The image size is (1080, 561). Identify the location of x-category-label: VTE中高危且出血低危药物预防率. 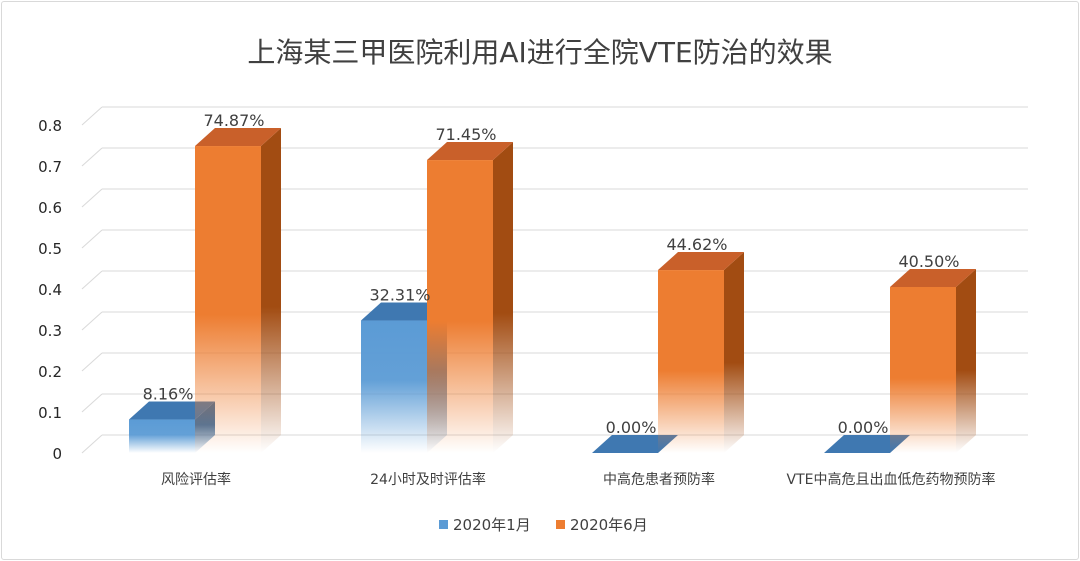
(891, 479).